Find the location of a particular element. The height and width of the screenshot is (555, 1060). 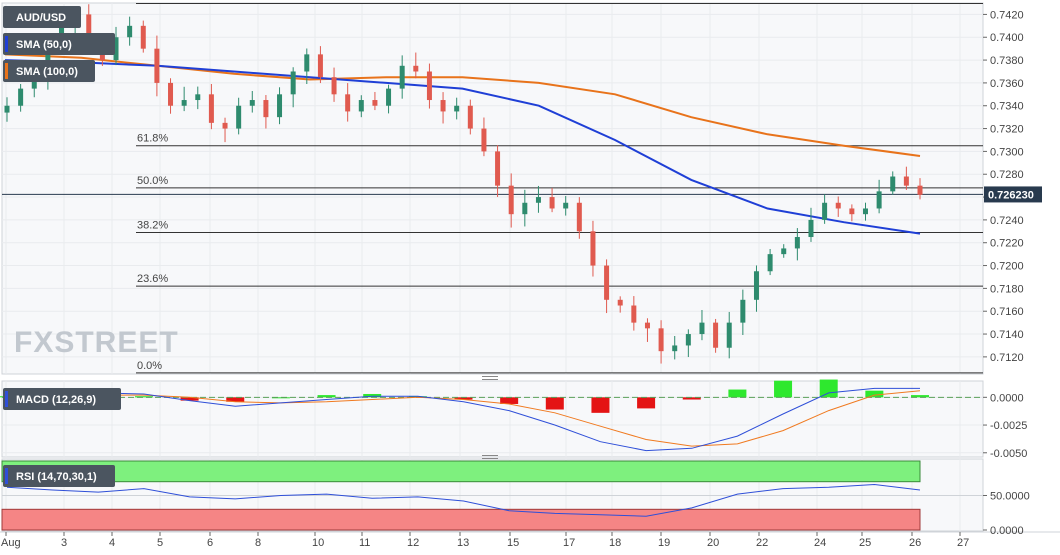

time-axis-label: 18 is located at coordinates (615, 543).